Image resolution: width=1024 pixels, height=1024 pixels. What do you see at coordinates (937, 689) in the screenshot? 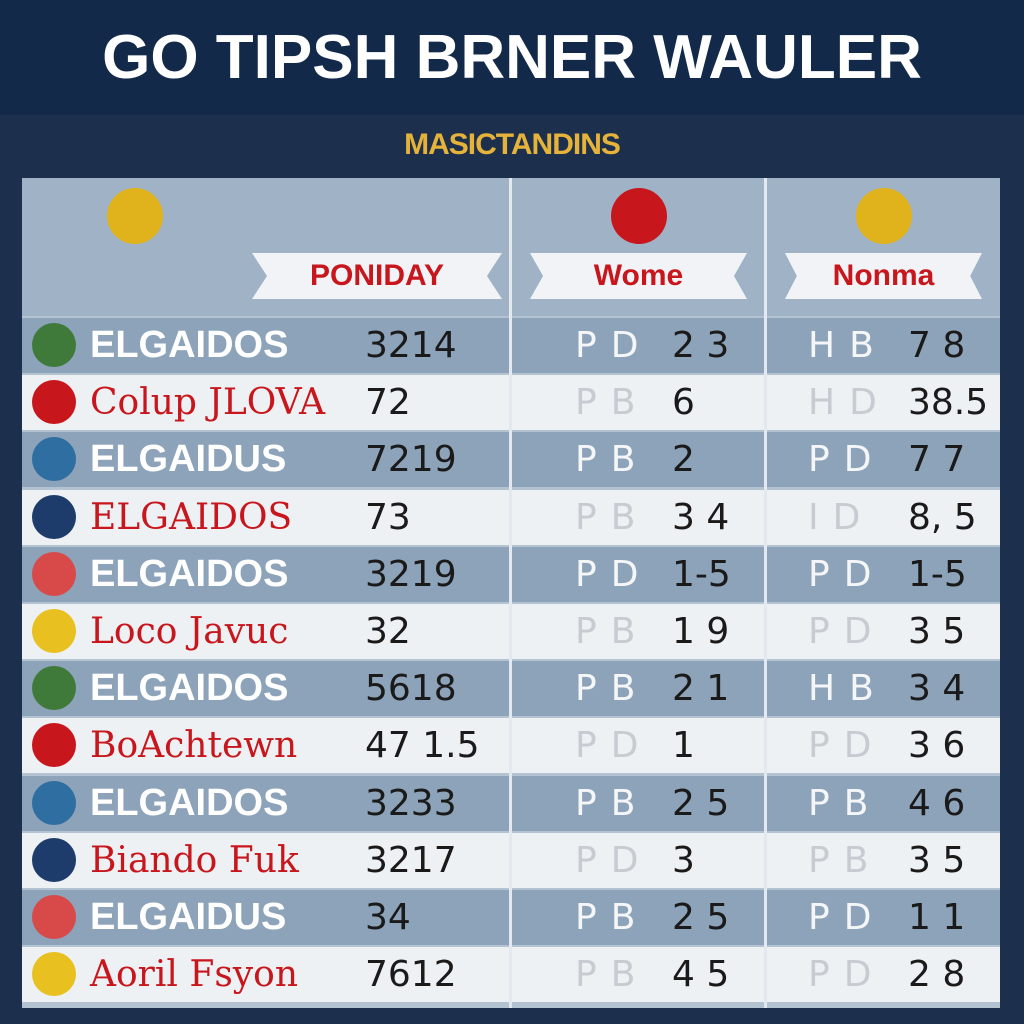
I see `col3-value: 3 4` at bounding box center [937, 689].